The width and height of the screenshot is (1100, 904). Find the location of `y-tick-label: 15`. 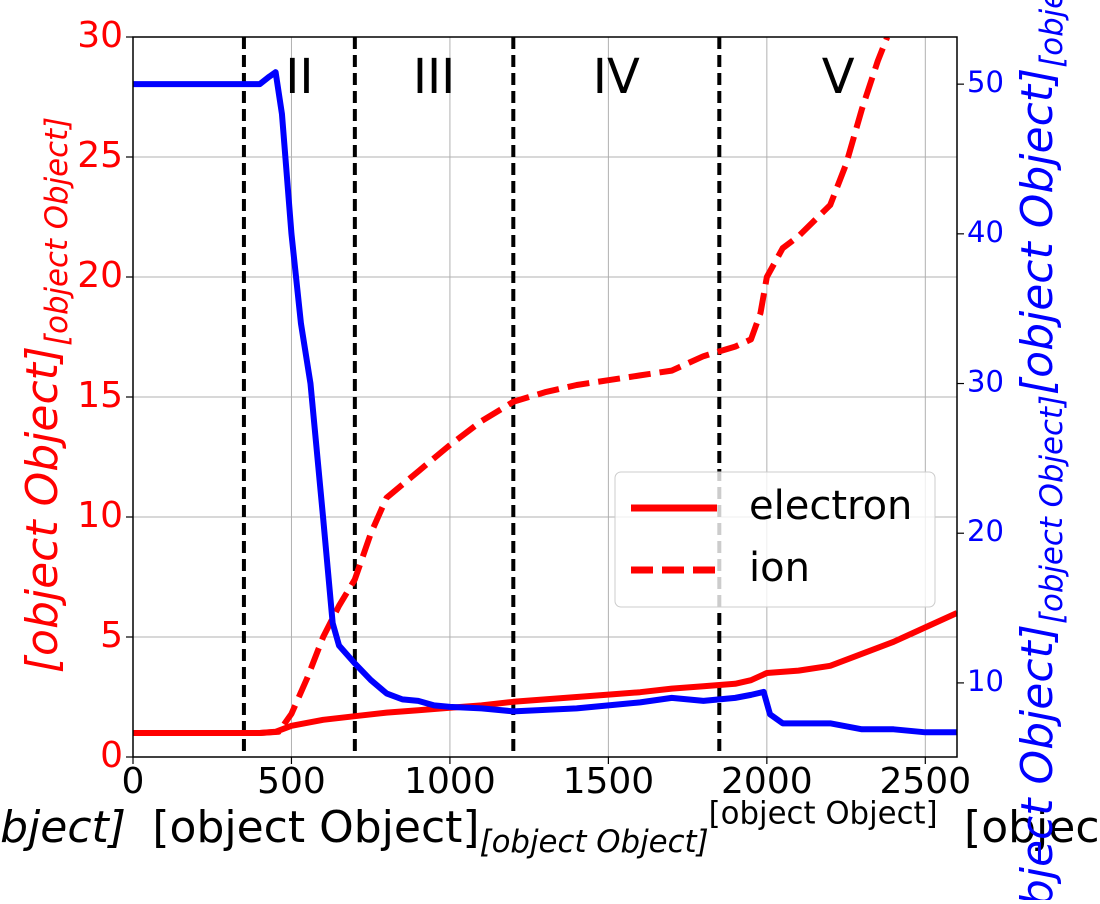

y-tick-label: 15 is located at coordinates (100, 395).